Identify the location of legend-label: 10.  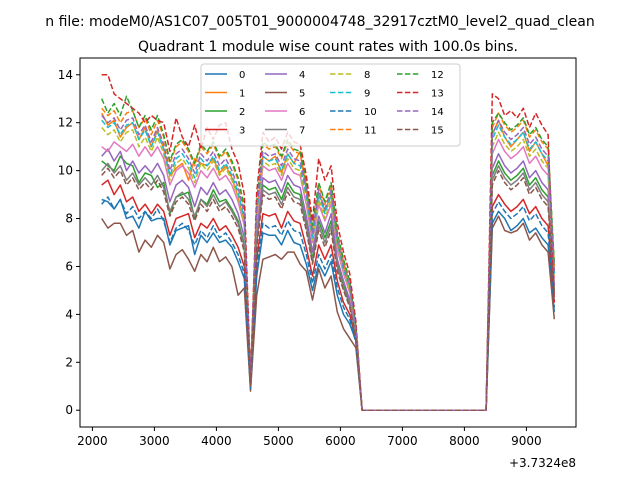
(370, 112).